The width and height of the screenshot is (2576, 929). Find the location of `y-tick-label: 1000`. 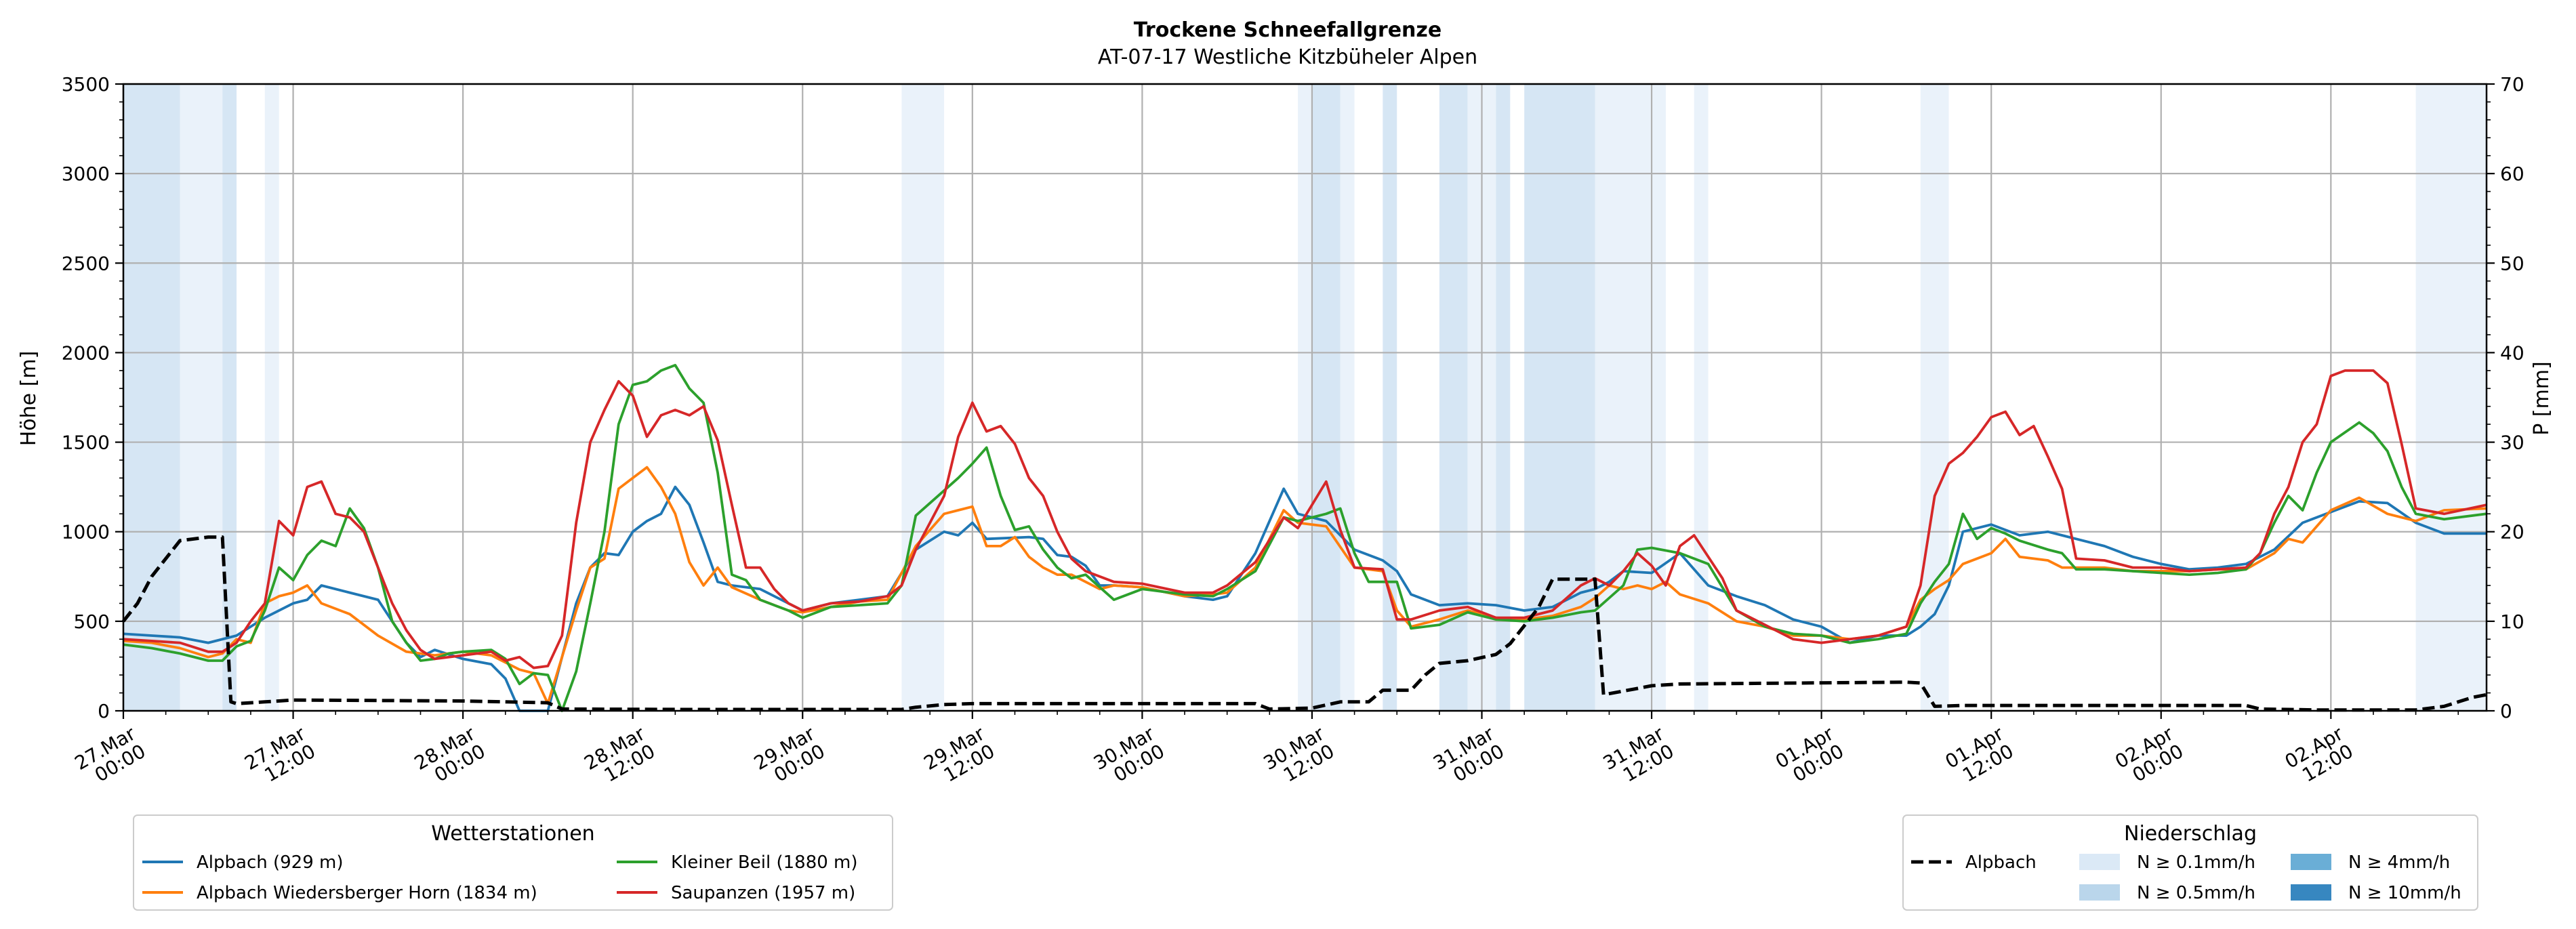

y-tick-label: 1000 is located at coordinates (86, 532).